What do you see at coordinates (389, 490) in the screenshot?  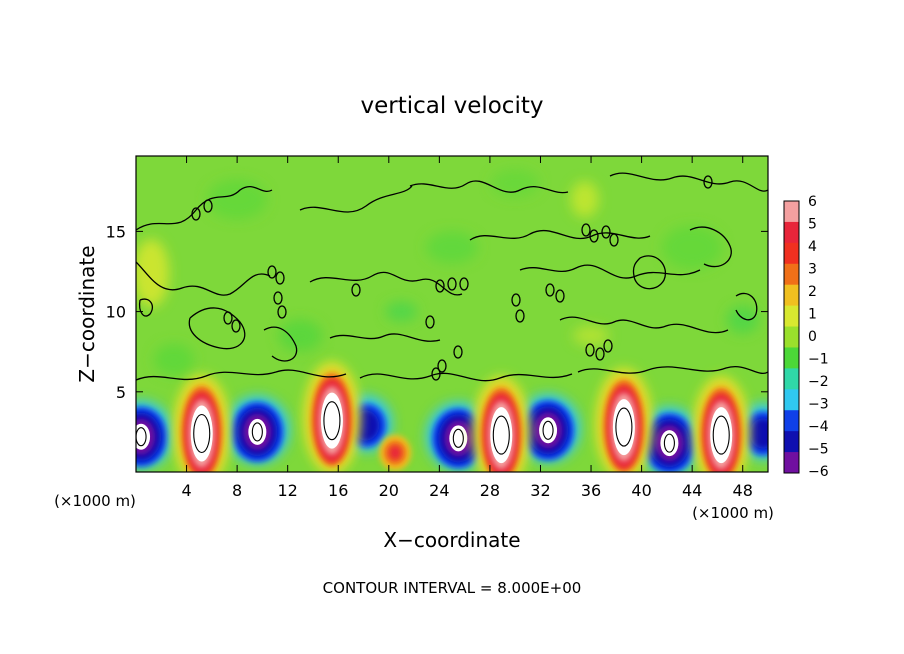 I see `x-tick-label: 20` at bounding box center [389, 490].